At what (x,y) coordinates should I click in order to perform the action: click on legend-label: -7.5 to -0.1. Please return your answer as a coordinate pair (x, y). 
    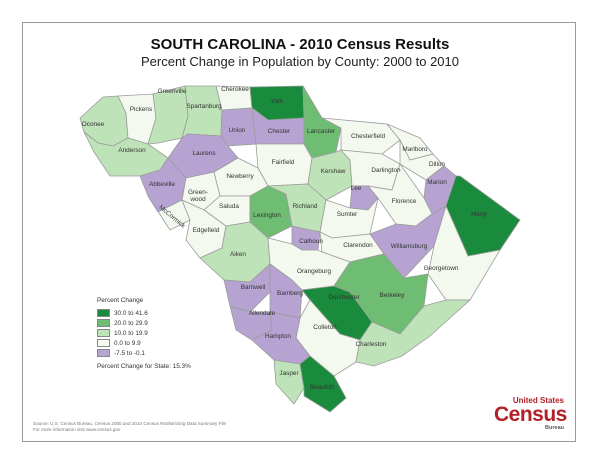
    Looking at the image, I should click on (129, 353).